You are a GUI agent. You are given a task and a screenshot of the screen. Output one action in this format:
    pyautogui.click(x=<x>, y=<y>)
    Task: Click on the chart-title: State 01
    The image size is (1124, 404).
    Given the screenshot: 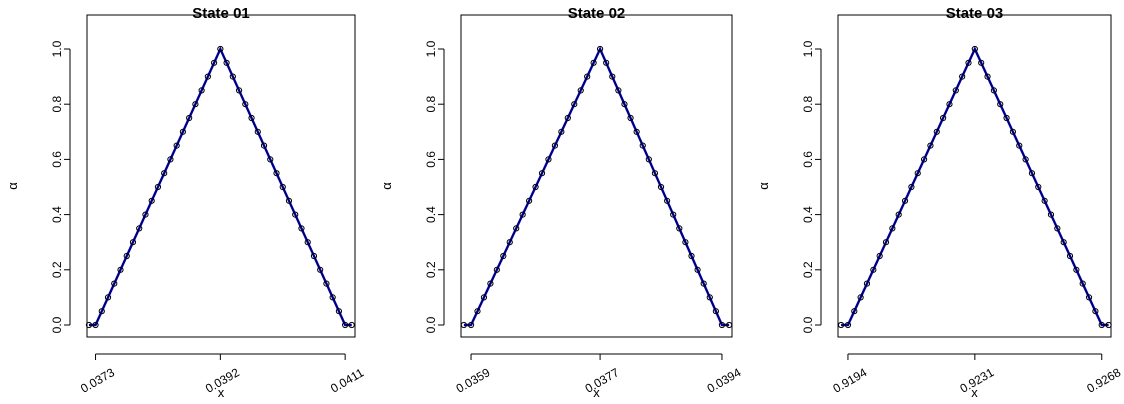 What is the action you would take?
    pyautogui.click(x=221, y=13)
    